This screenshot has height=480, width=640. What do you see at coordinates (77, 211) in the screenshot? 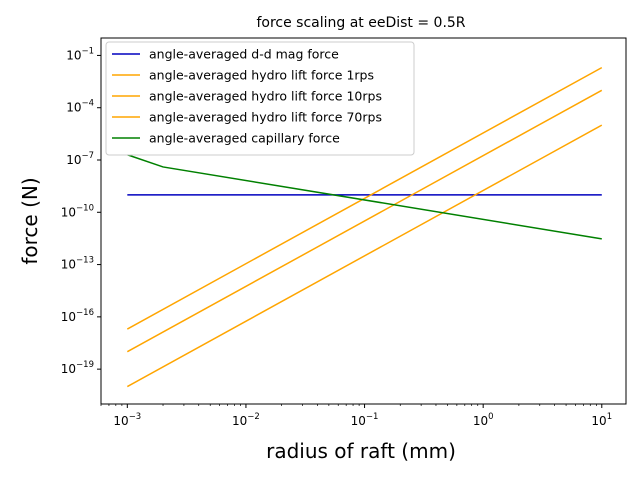
I see `y-tick-label: 10⁻¹⁰` at bounding box center [77, 211].